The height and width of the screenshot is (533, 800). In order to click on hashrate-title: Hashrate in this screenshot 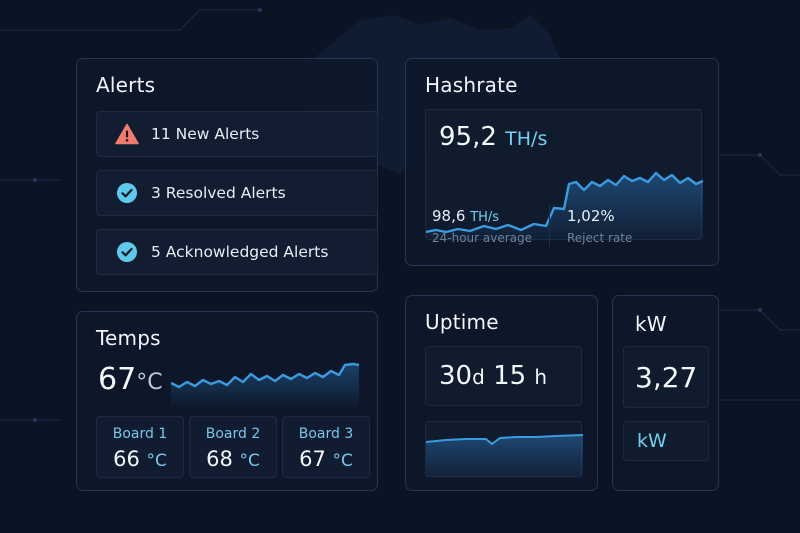, I will do `click(471, 85)`.